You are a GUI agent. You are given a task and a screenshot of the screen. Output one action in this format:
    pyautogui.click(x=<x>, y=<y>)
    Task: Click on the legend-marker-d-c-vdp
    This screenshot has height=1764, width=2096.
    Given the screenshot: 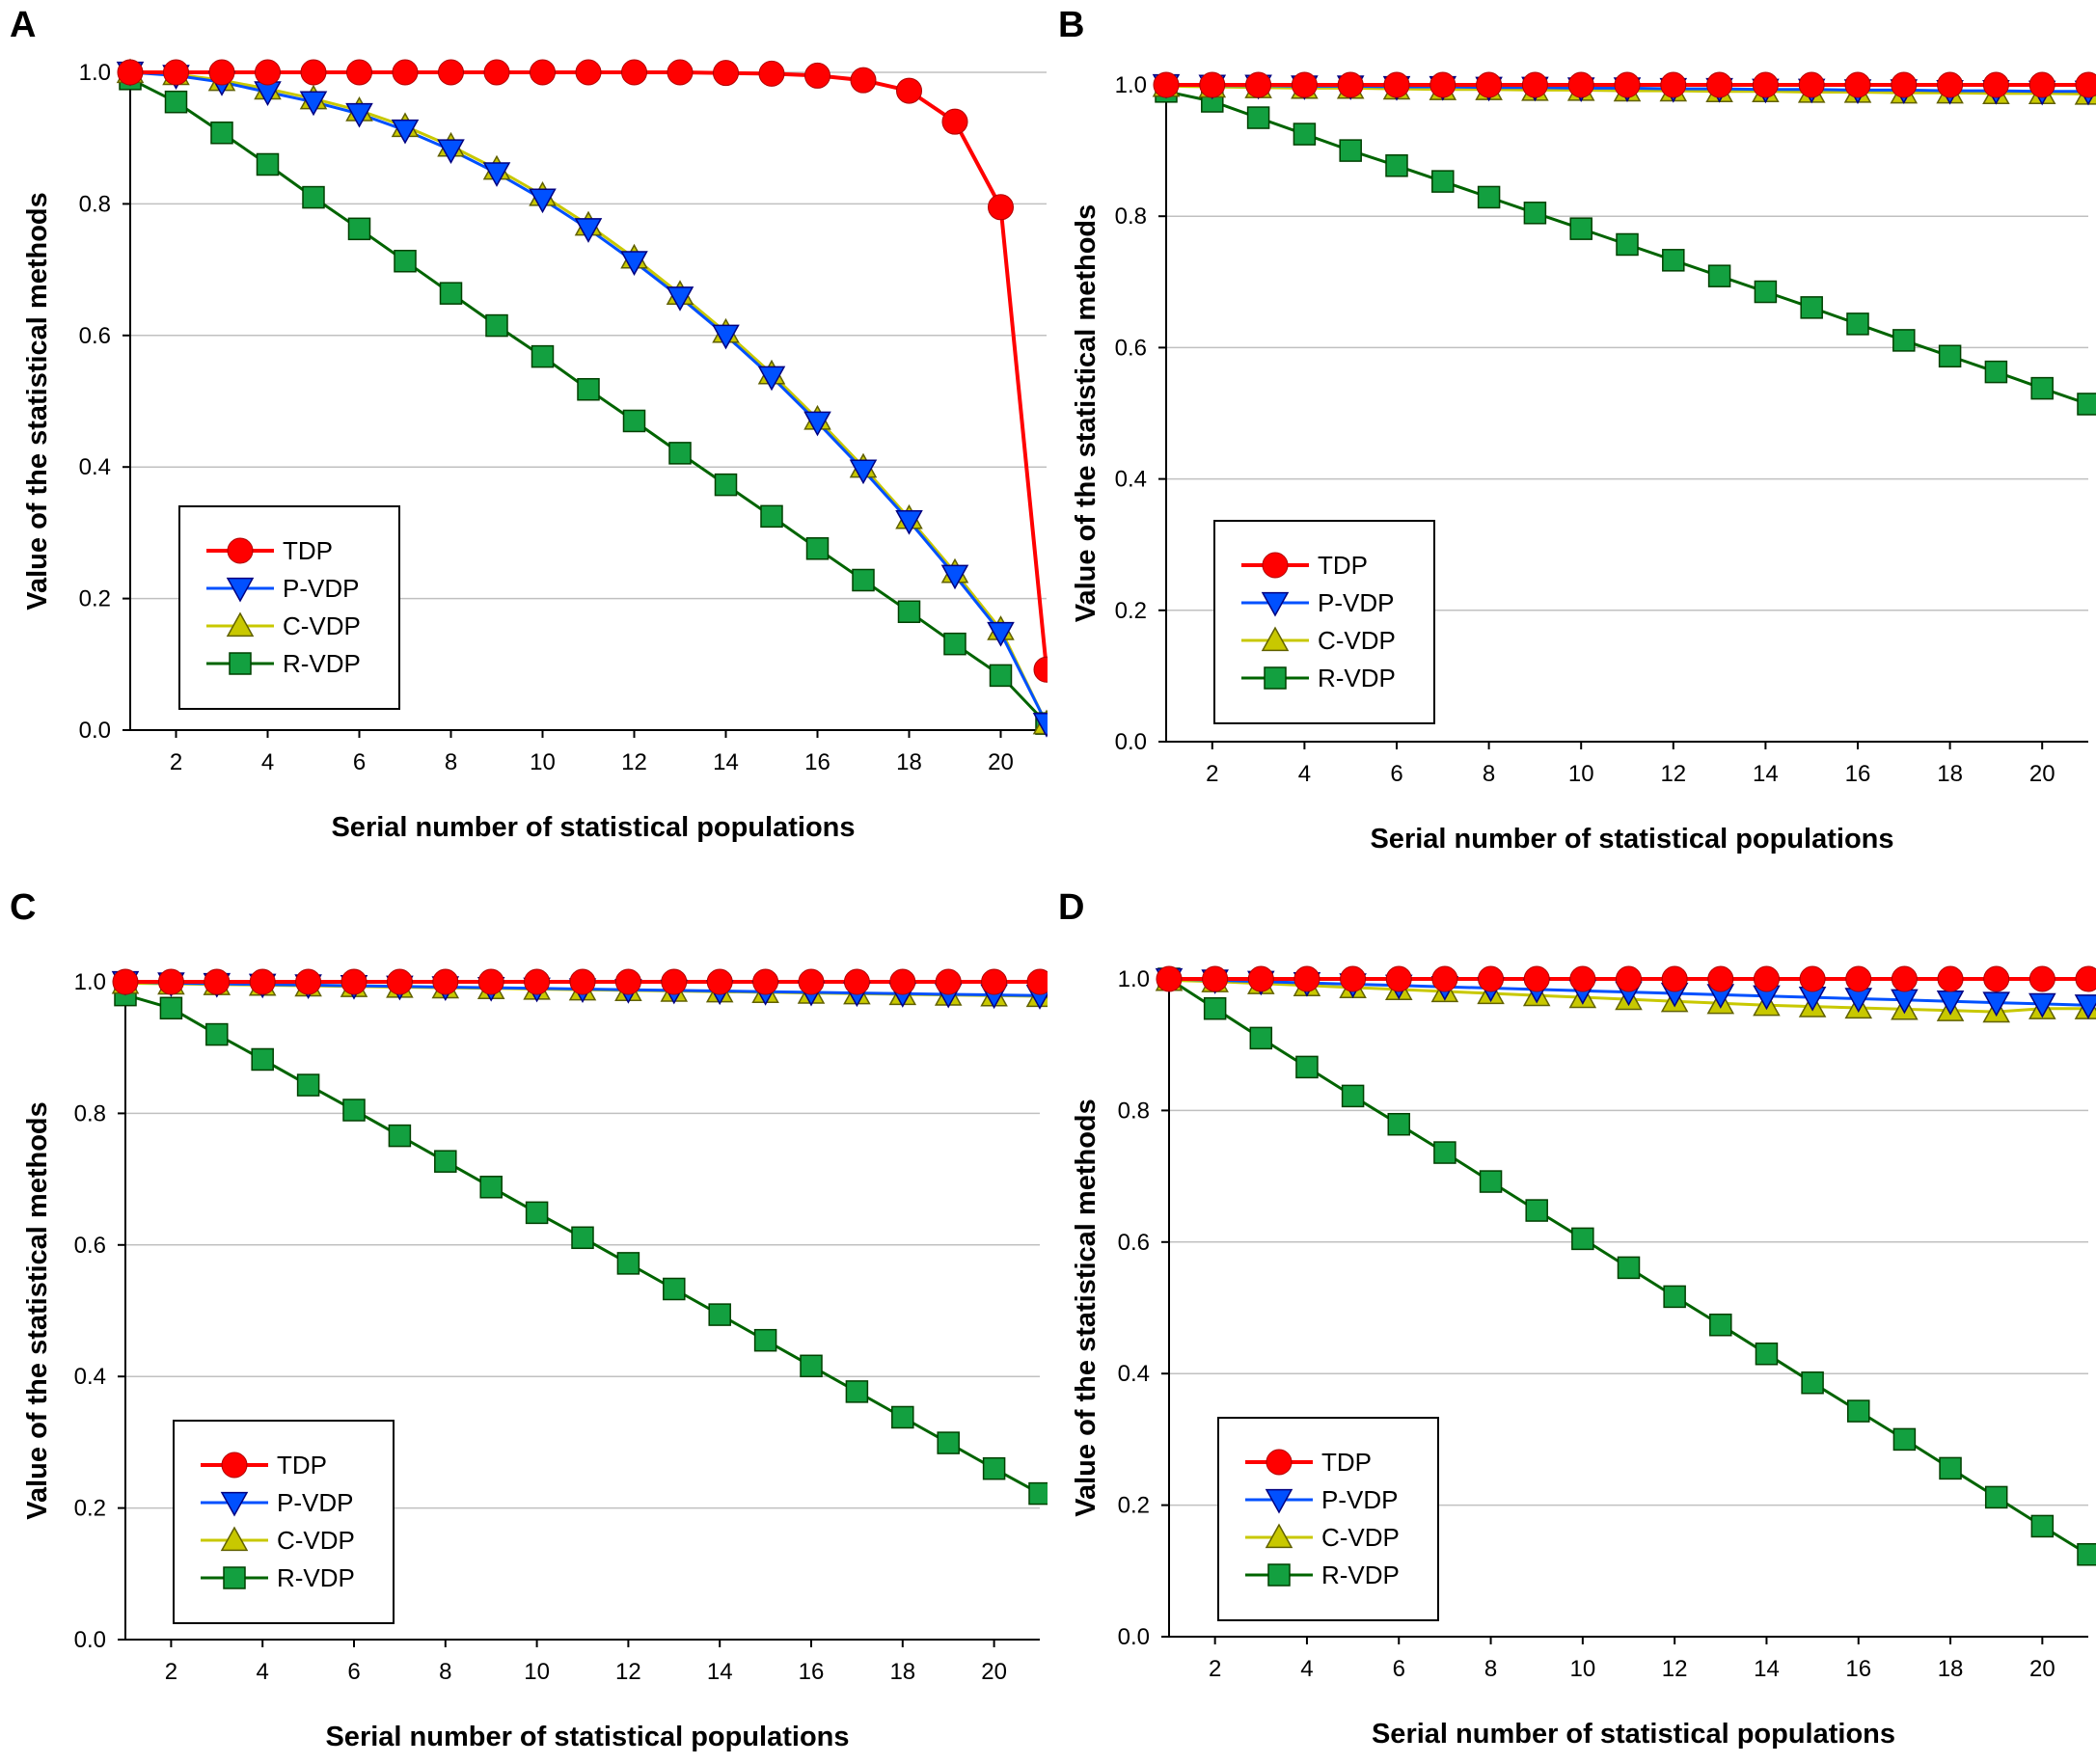 What is the action you would take?
    pyautogui.click(x=1279, y=1536)
    